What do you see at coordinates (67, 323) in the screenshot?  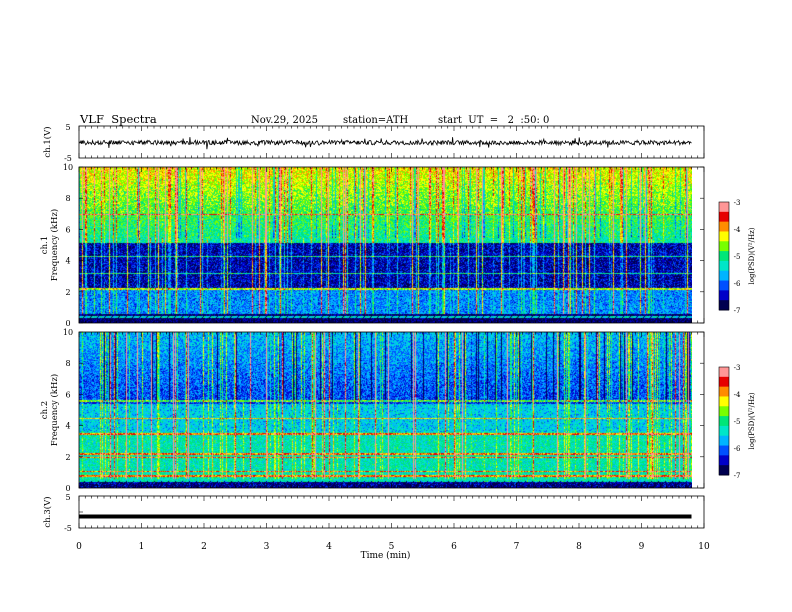 I see `ch1-ytick-label: 0` at bounding box center [67, 323].